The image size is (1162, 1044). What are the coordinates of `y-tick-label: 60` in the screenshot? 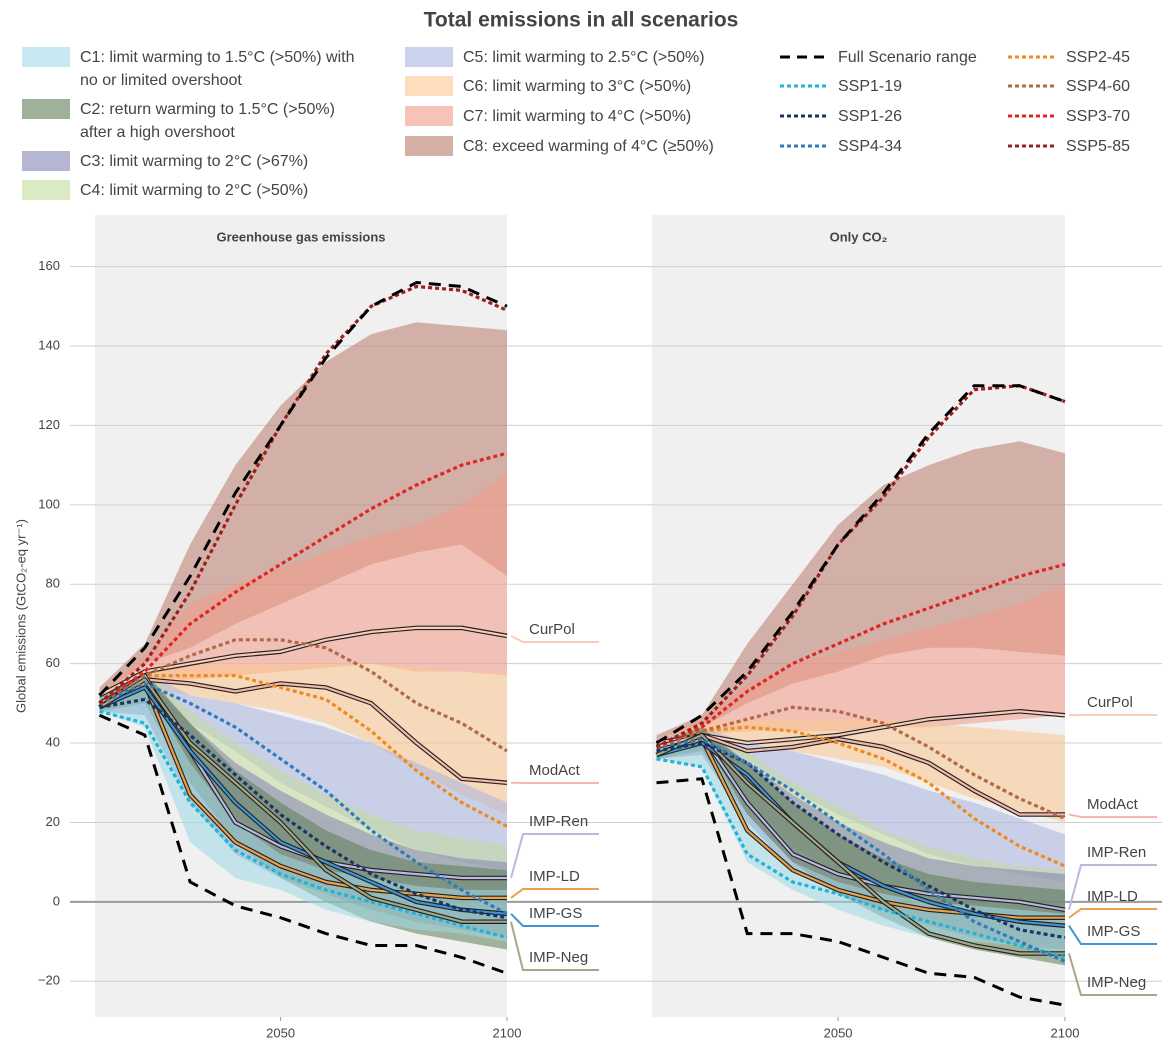 It's located at (53, 662).